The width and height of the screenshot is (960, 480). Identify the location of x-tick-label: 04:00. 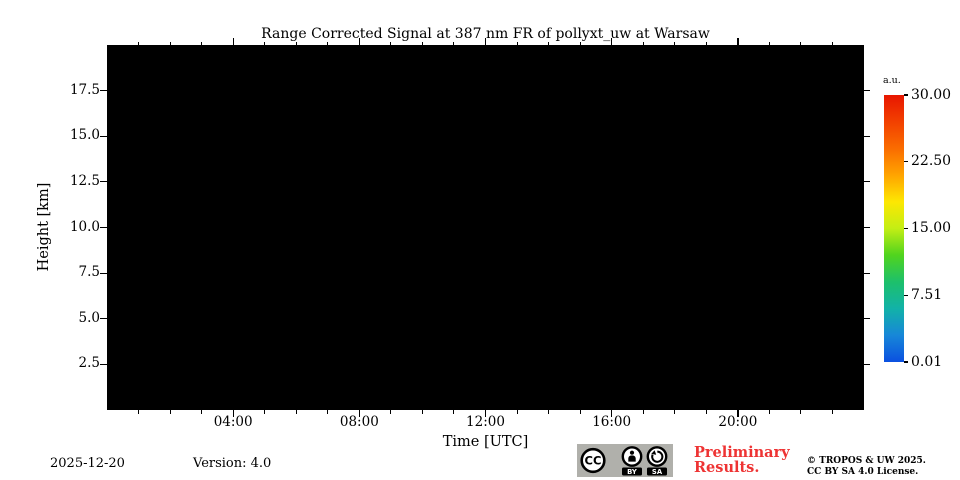
(233, 422).